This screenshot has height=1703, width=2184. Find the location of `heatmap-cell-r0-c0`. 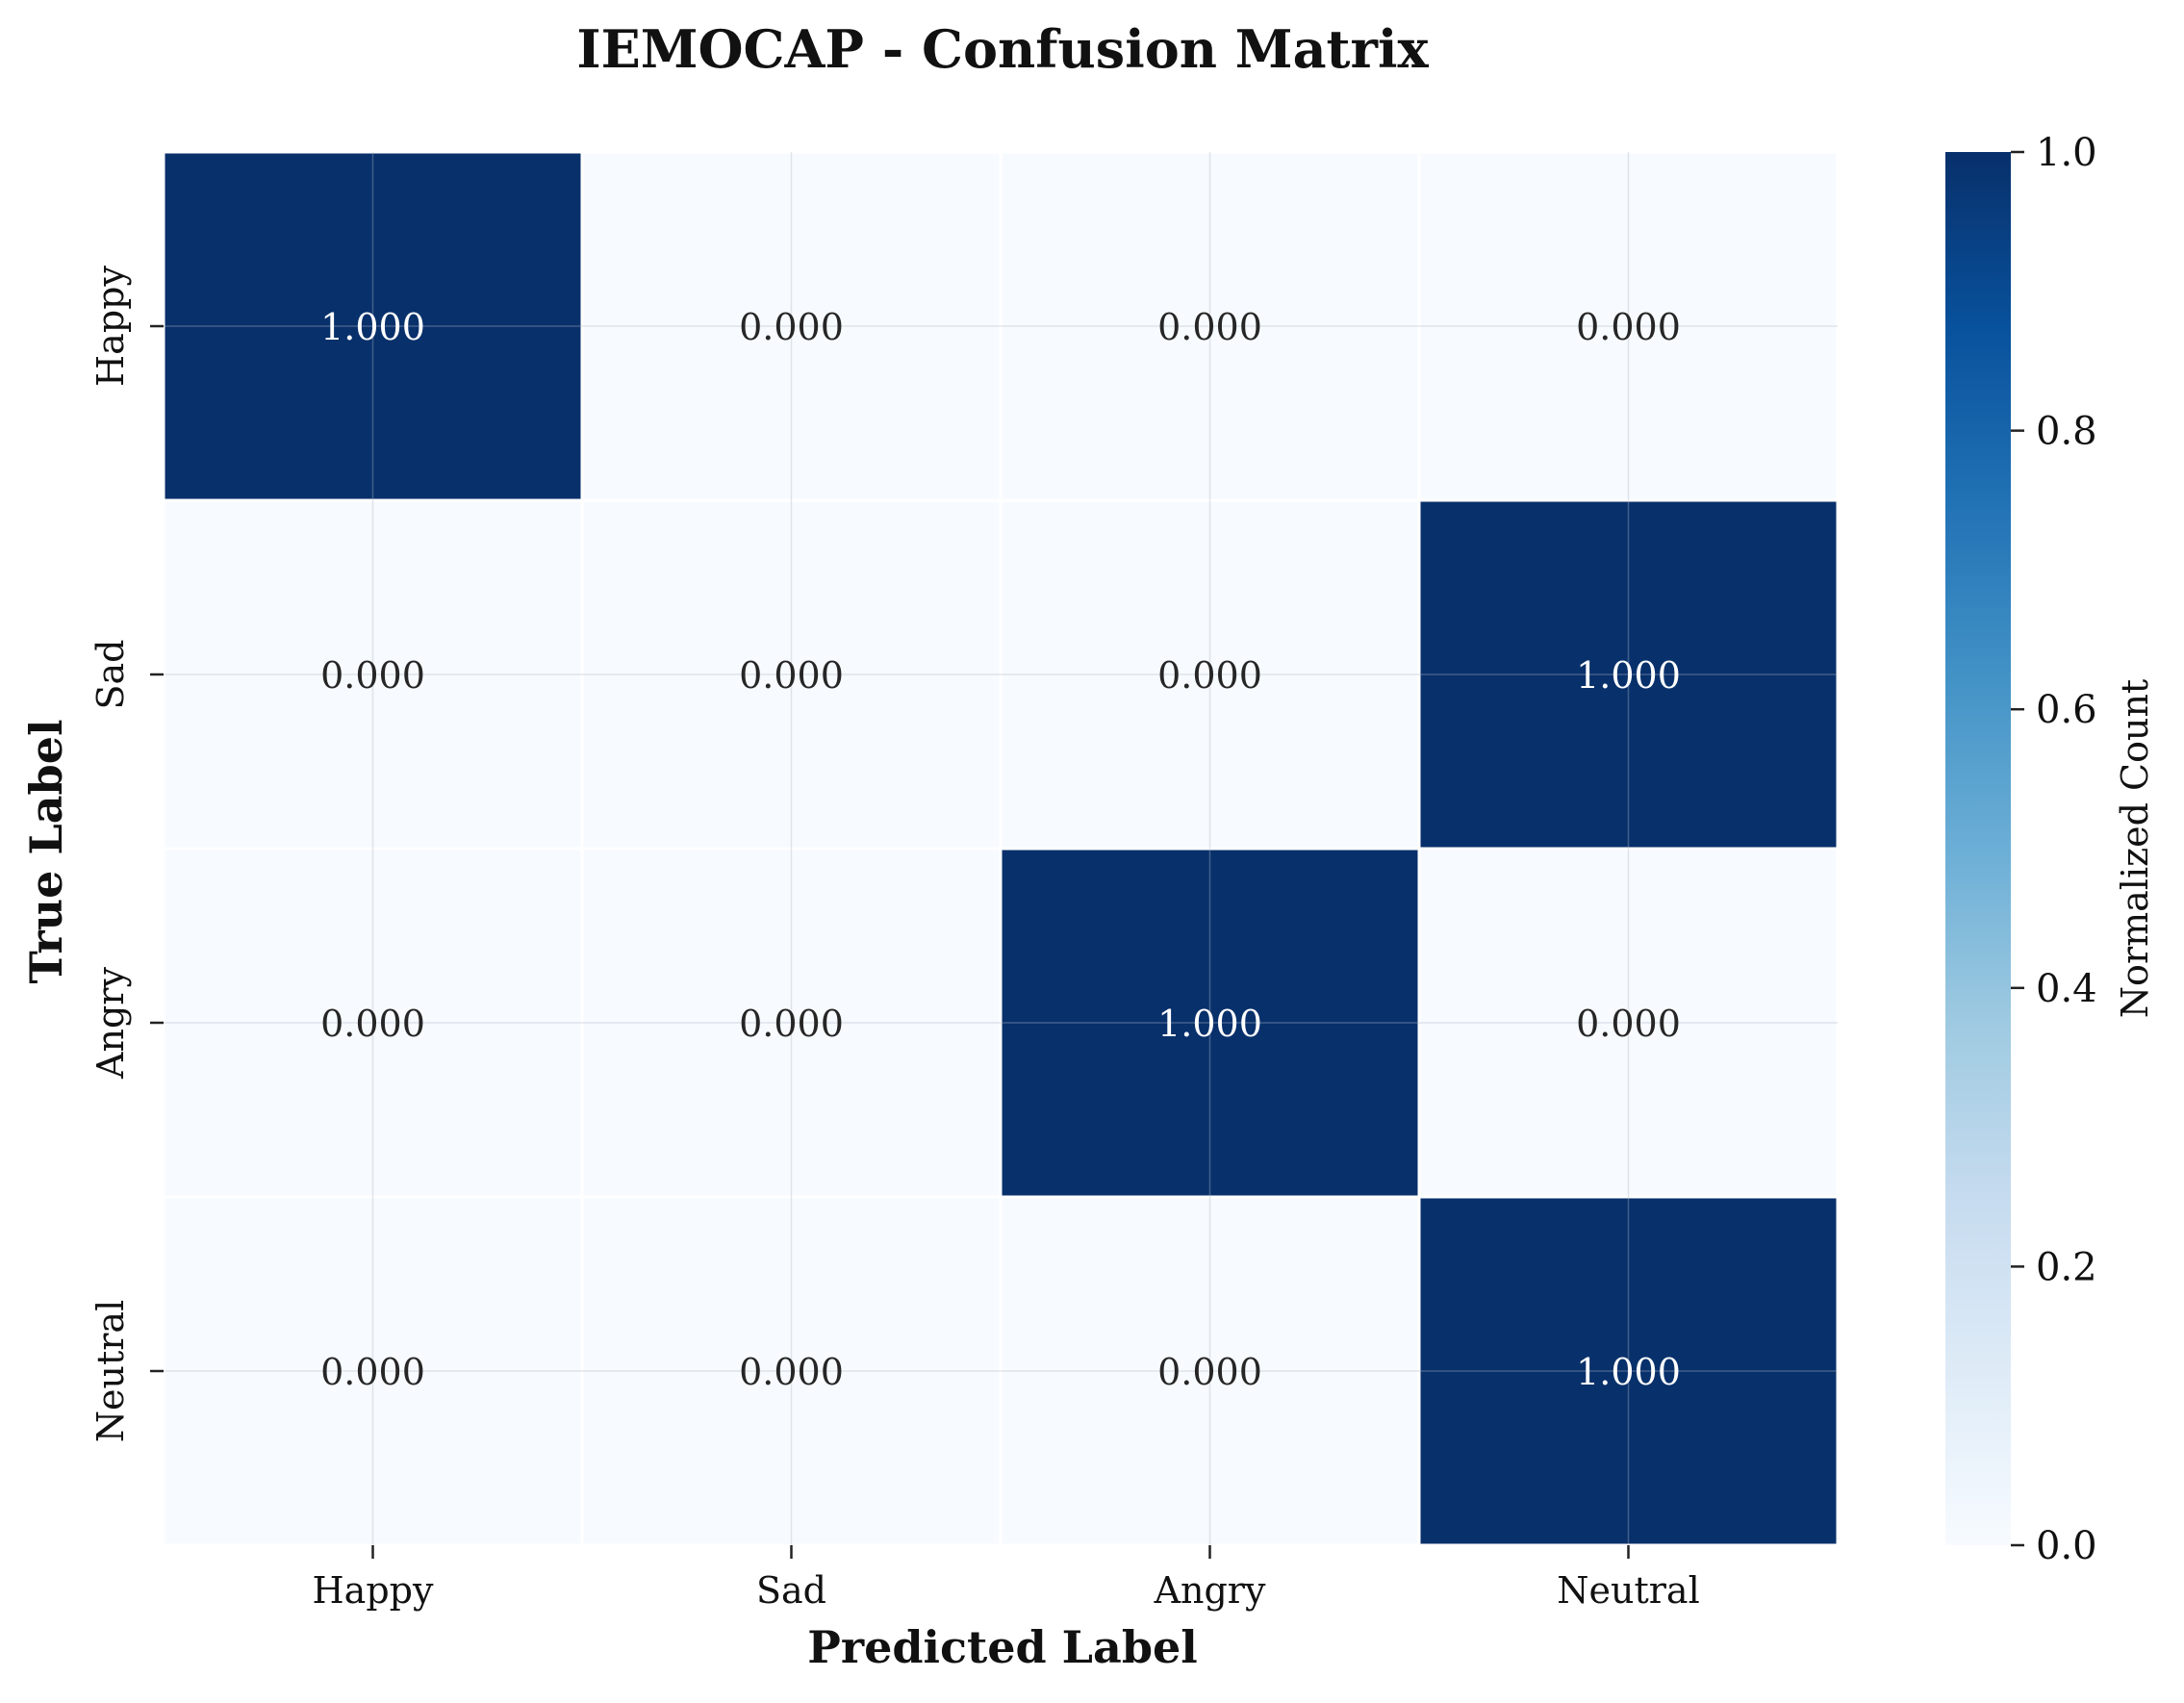

heatmap-cell-r0-c0 is located at coordinates (373, 326).